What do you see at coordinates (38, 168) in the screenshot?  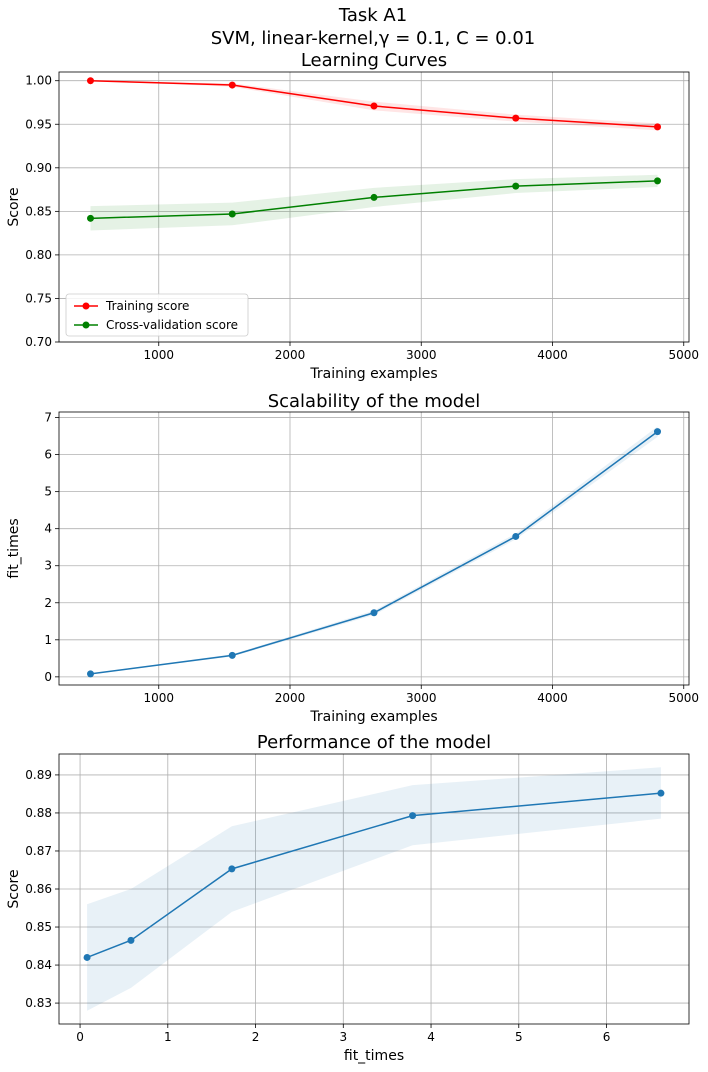 I see `y-tick-label: 0.90` at bounding box center [38, 168].